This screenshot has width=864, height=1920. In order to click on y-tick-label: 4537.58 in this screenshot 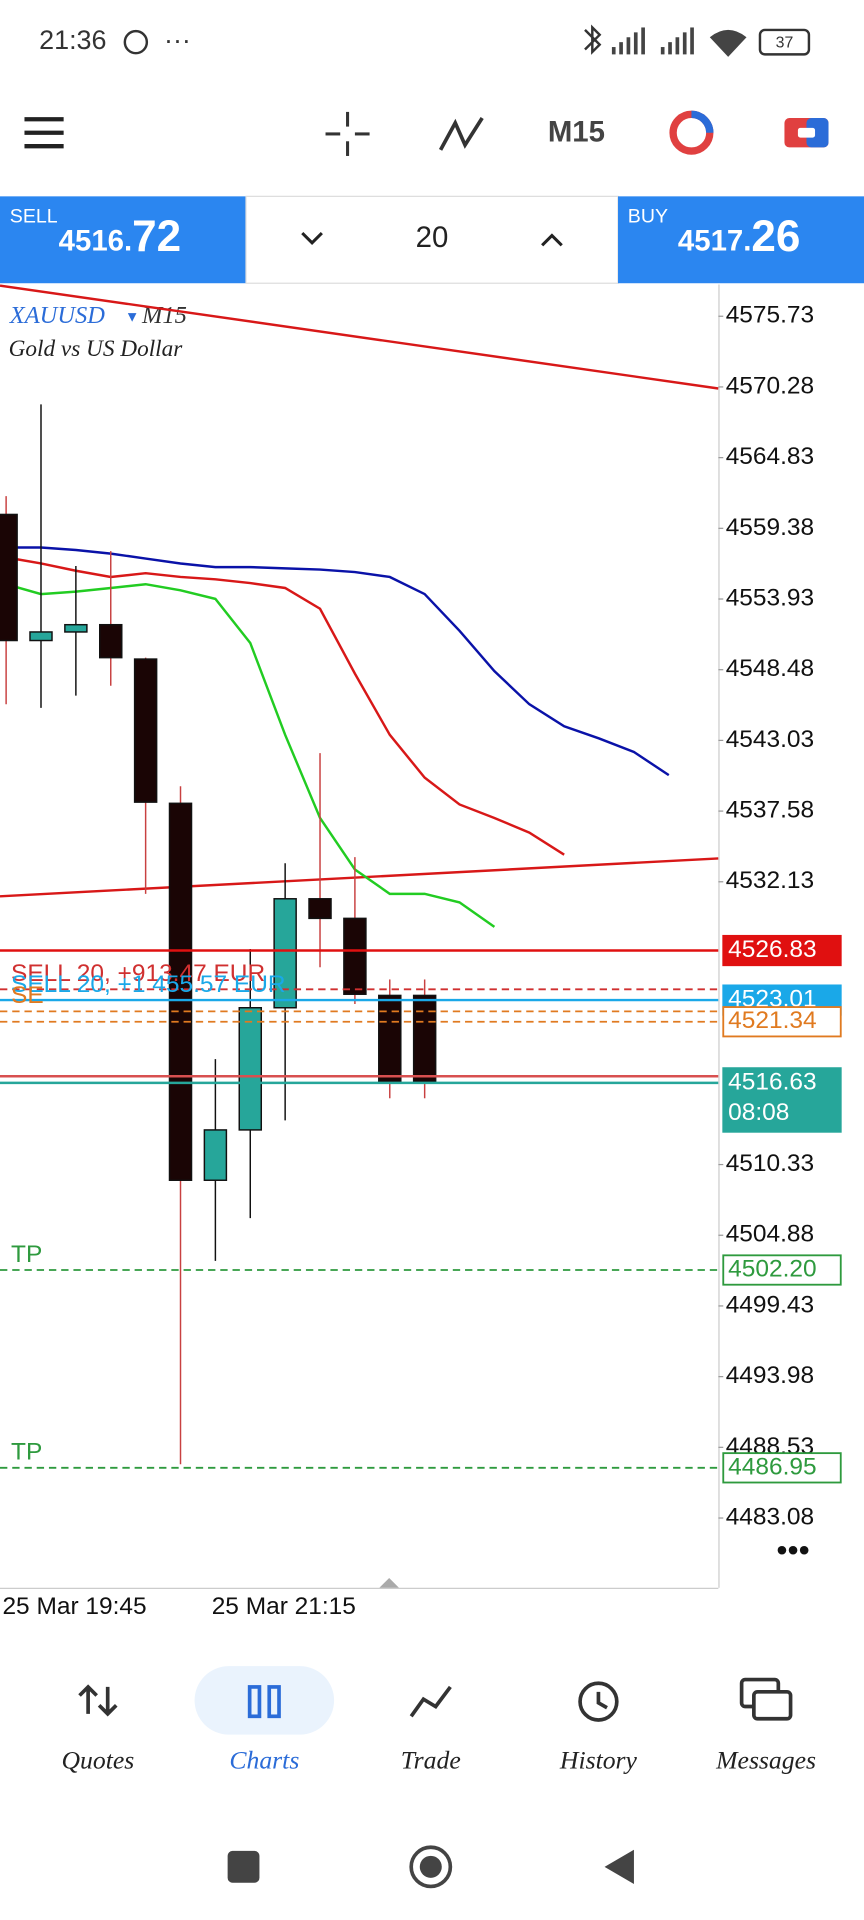, I will do `click(770, 810)`.